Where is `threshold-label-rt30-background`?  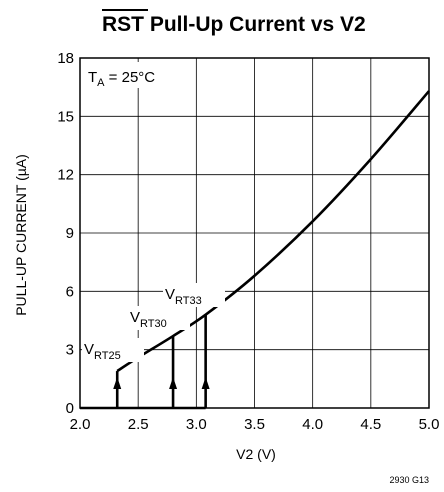 threshold-label-rt30-background is located at coordinates (159, 318).